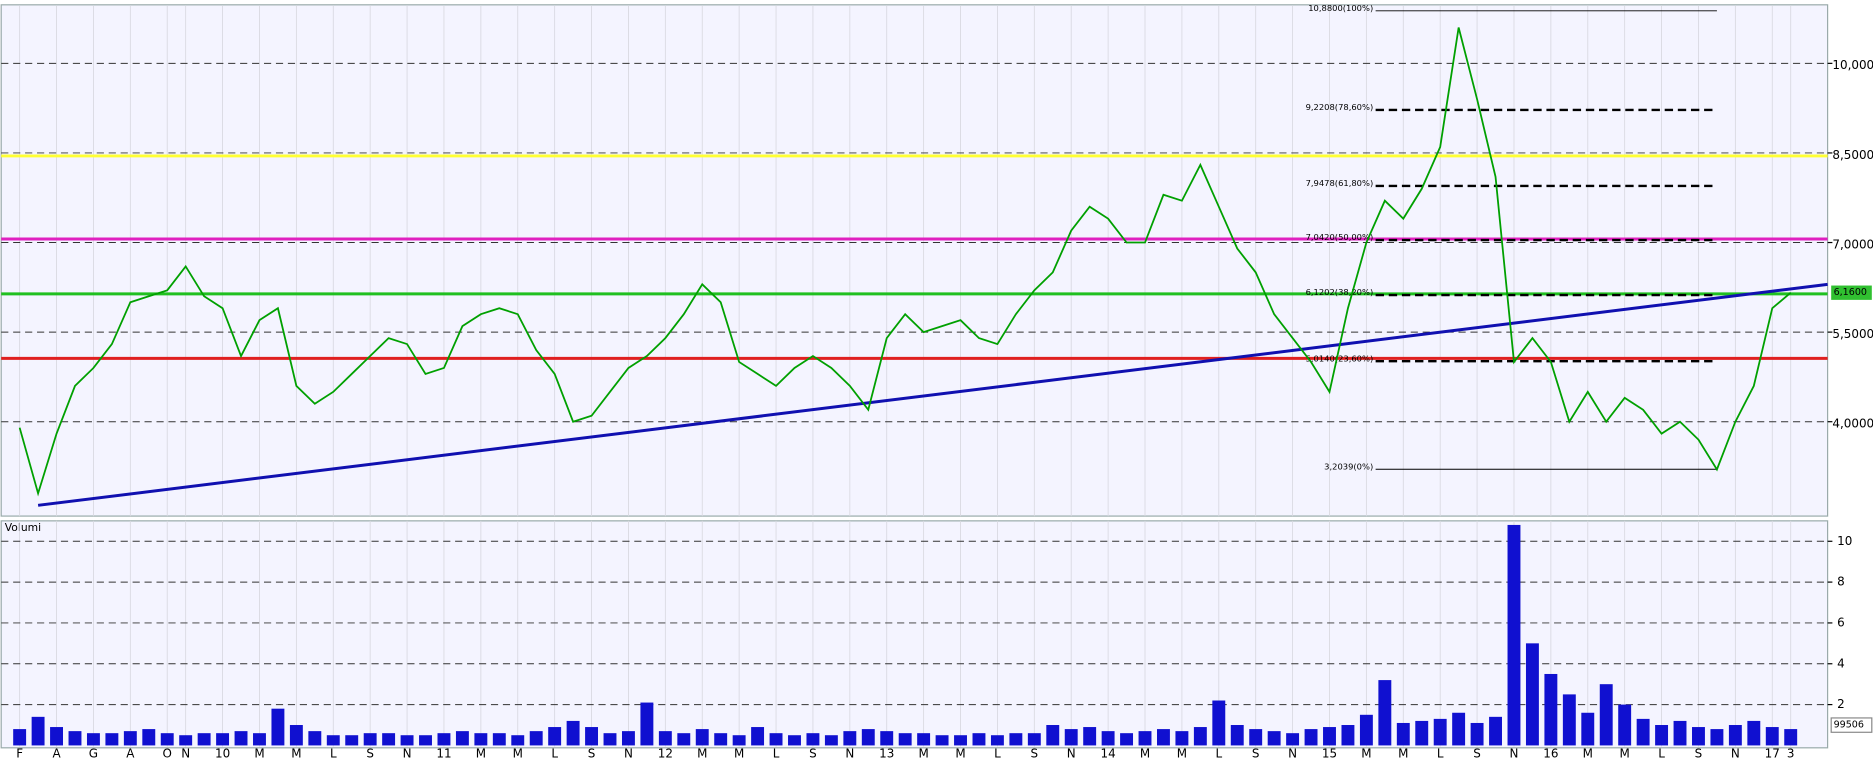 The image size is (1873, 761). Describe the element at coordinates (167, 753) in the screenshot. I see `x-tick-label: O` at that location.